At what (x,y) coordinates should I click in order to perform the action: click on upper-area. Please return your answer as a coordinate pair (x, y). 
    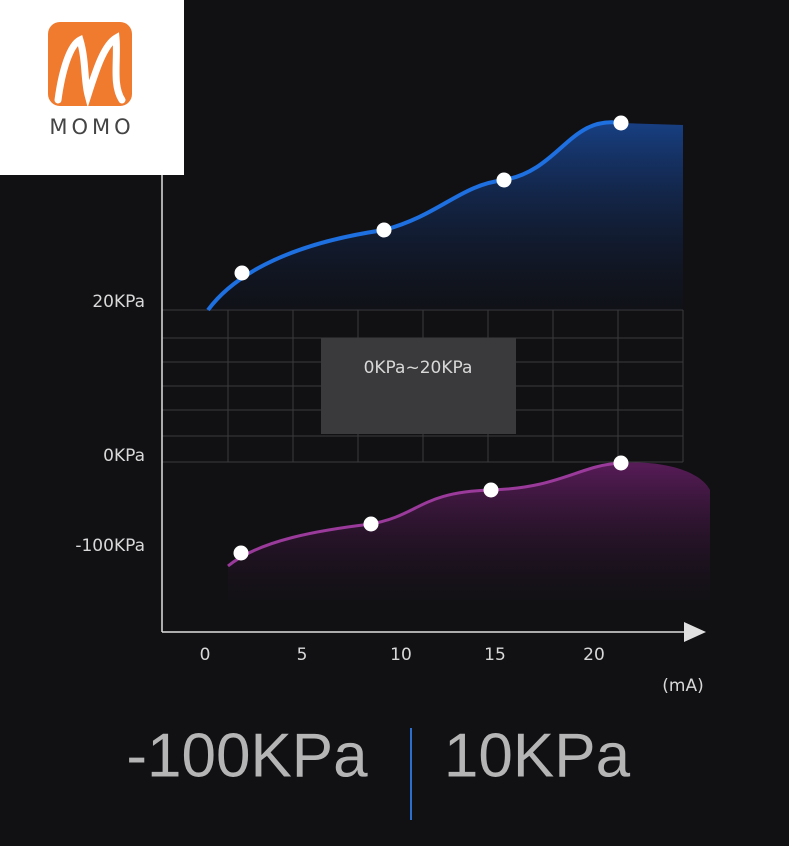
    Looking at the image, I should click on (445, 216).